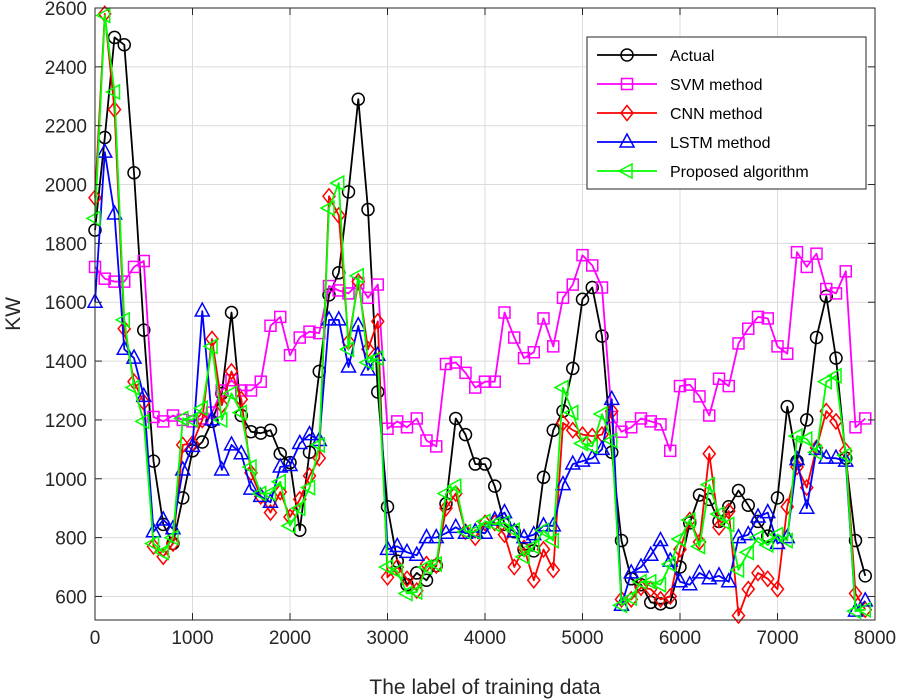 The height and width of the screenshot is (699, 901). Describe the element at coordinates (66, 244) in the screenshot. I see `y-tick-label: 1800` at that location.